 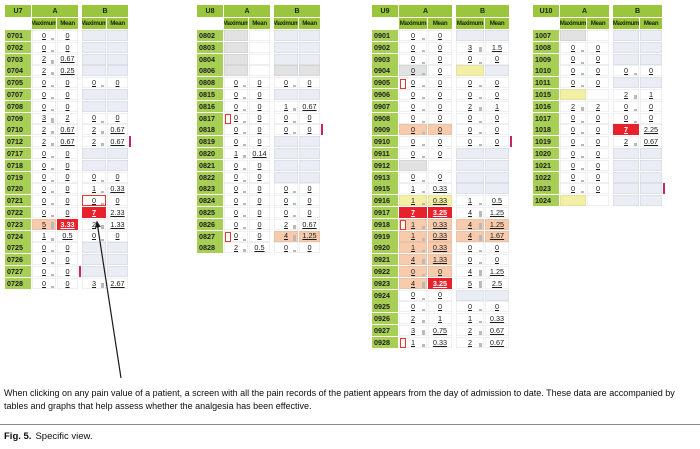 I want to click on patient-row-id: 0901, so click(x=385, y=35).